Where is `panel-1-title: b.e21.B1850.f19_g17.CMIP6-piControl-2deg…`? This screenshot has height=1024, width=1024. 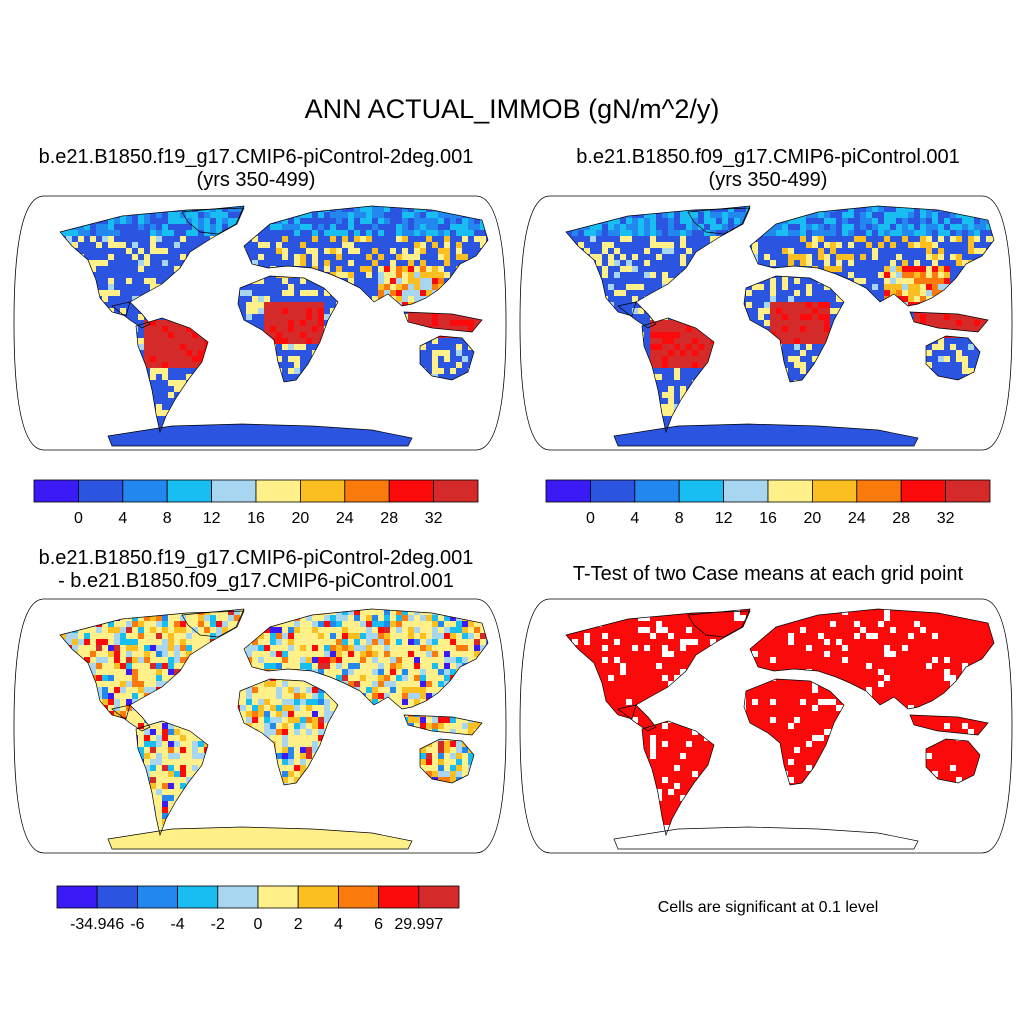
panel-1-title: b.e21.B1850.f19_g17.CMIP6-piControl-2deg… is located at coordinates (256, 169).